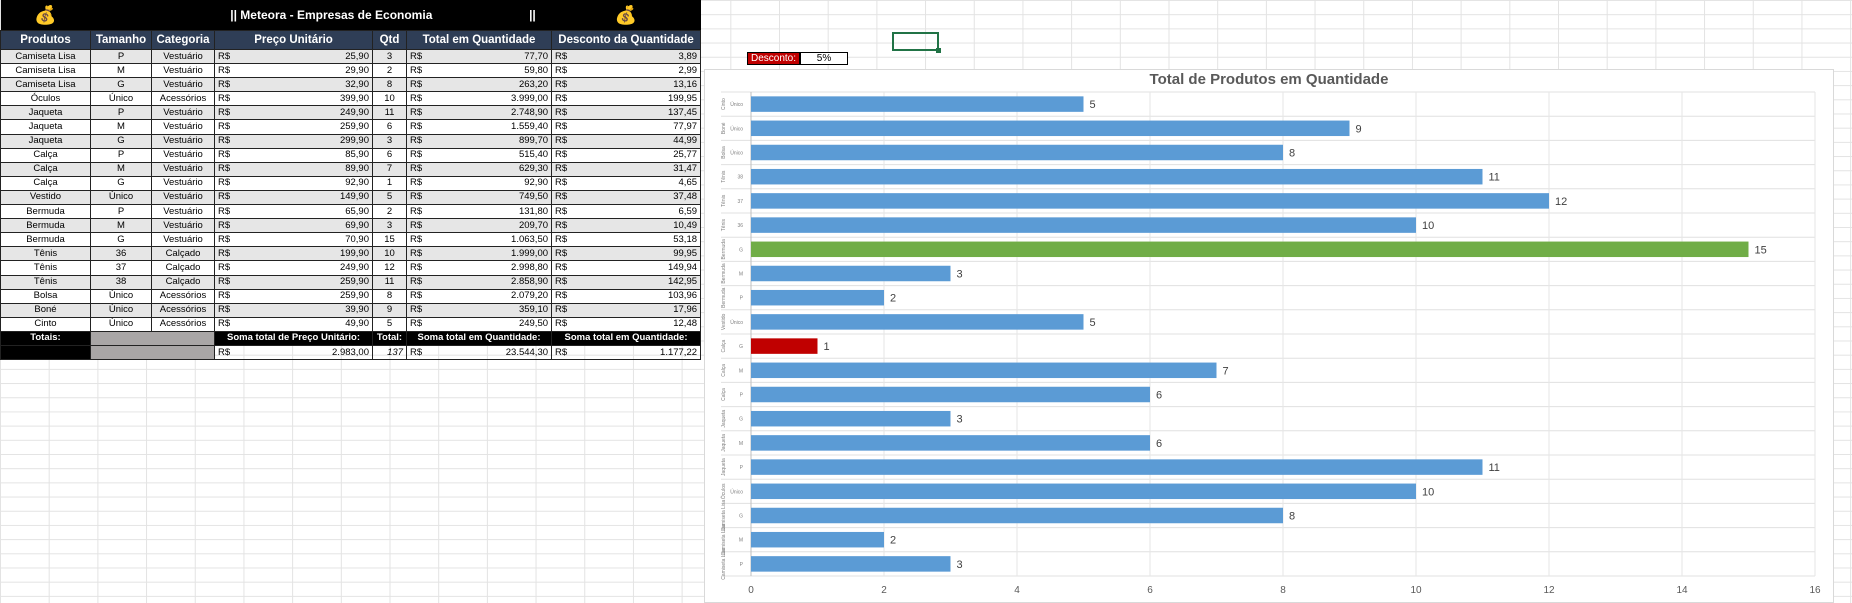 The image size is (1852, 603). Describe the element at coordinates (626, 240) in the screenshot. I see `cell-desconto: R$ 53,18` at that location.